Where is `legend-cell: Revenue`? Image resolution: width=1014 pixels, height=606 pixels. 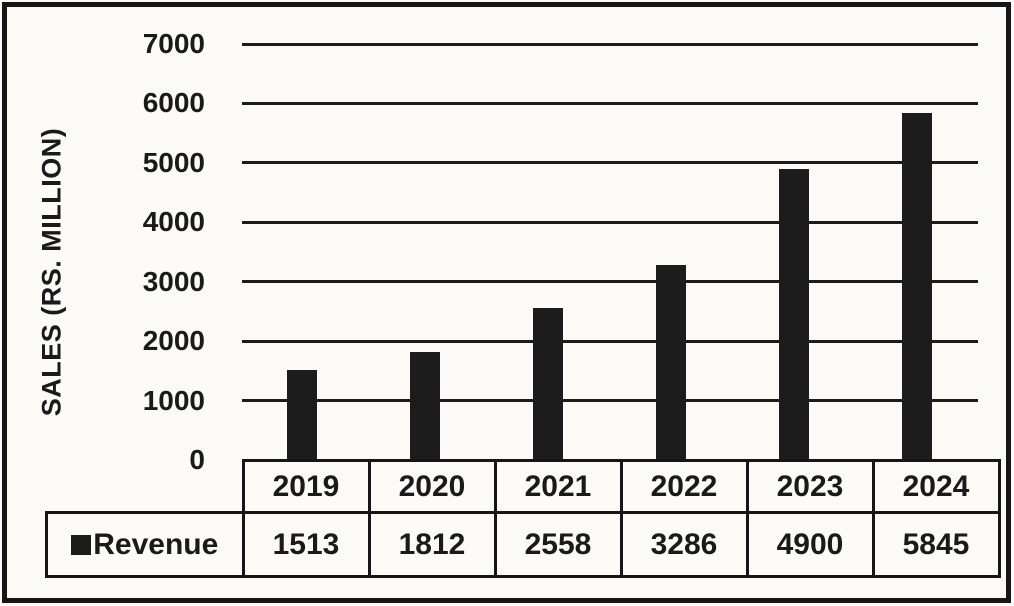
legend-cell: Revenue is located at coordinates (145, 544).